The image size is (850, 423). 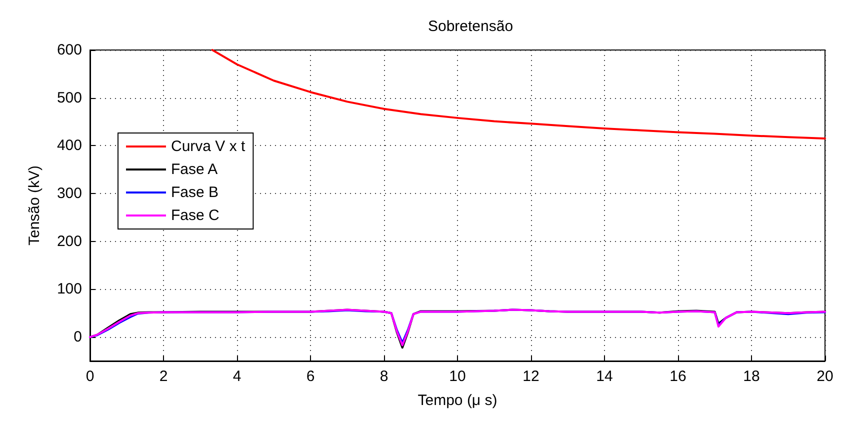 I want to click on x-tick-label: 8, so click(x=384, y=376).